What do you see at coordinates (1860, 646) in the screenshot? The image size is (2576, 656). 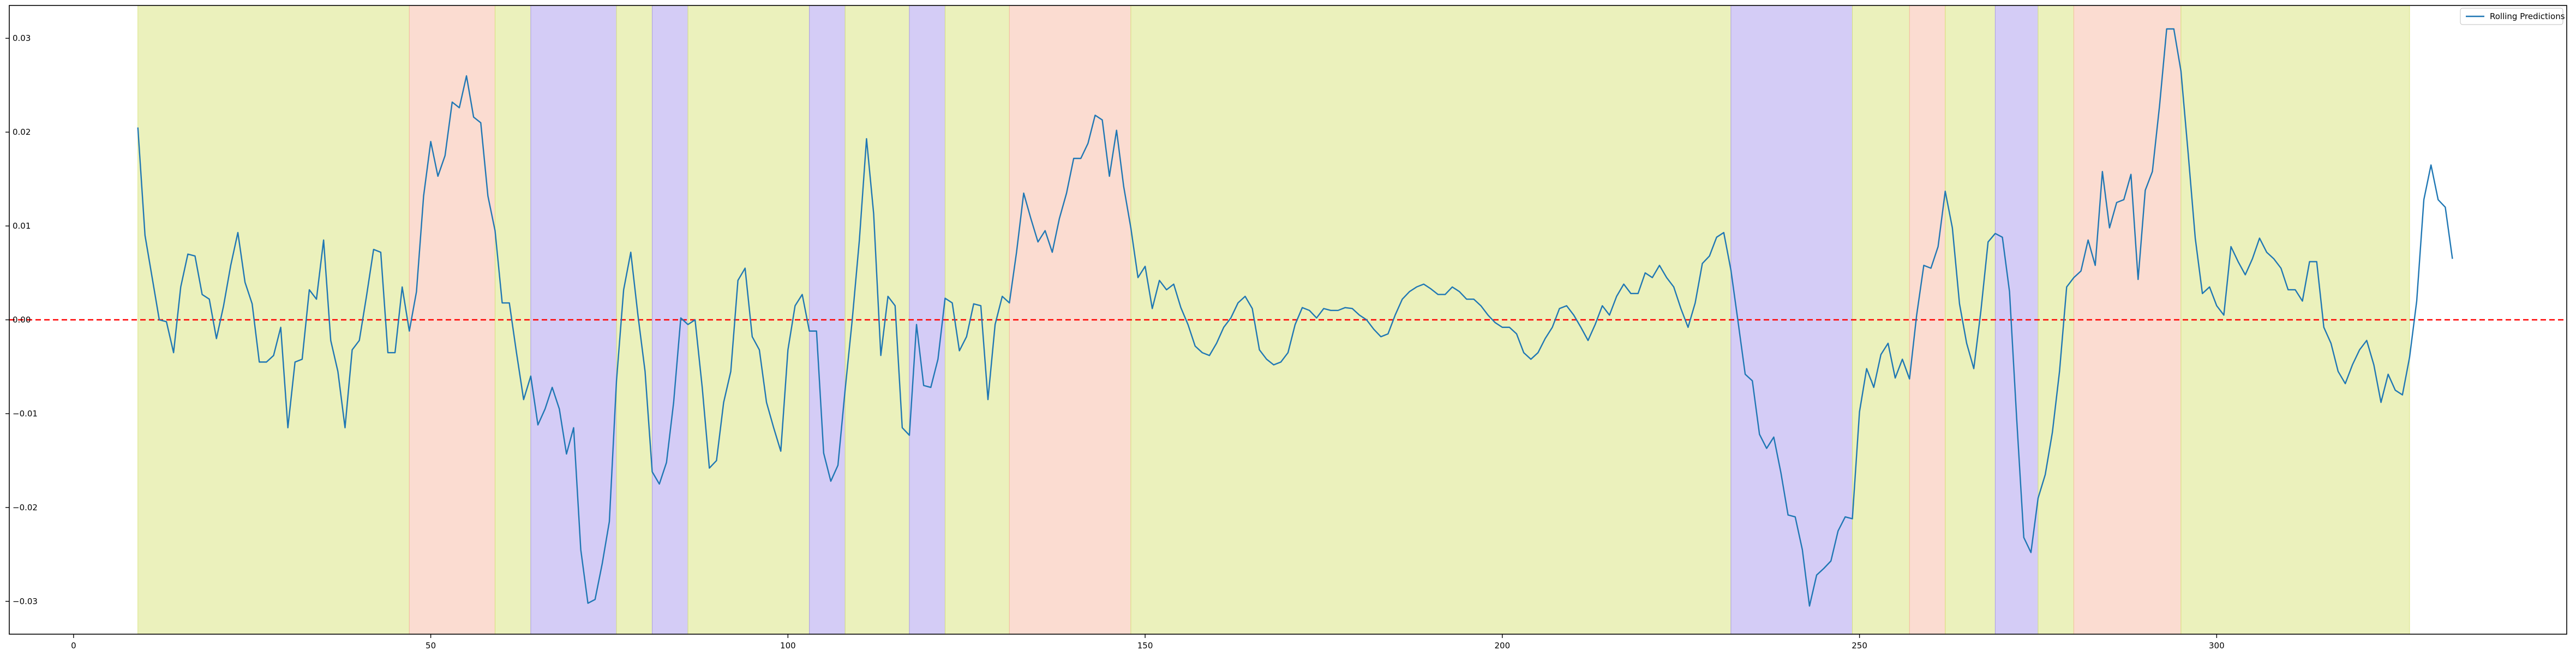 I see `x-tick-label: 250` at bounding box center [1860, 646].